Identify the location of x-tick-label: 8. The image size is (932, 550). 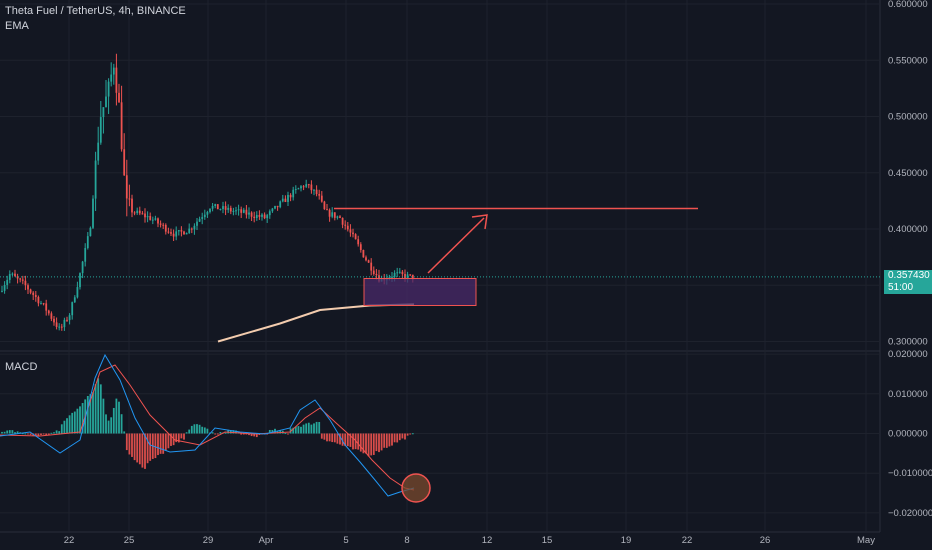
(406, 540).